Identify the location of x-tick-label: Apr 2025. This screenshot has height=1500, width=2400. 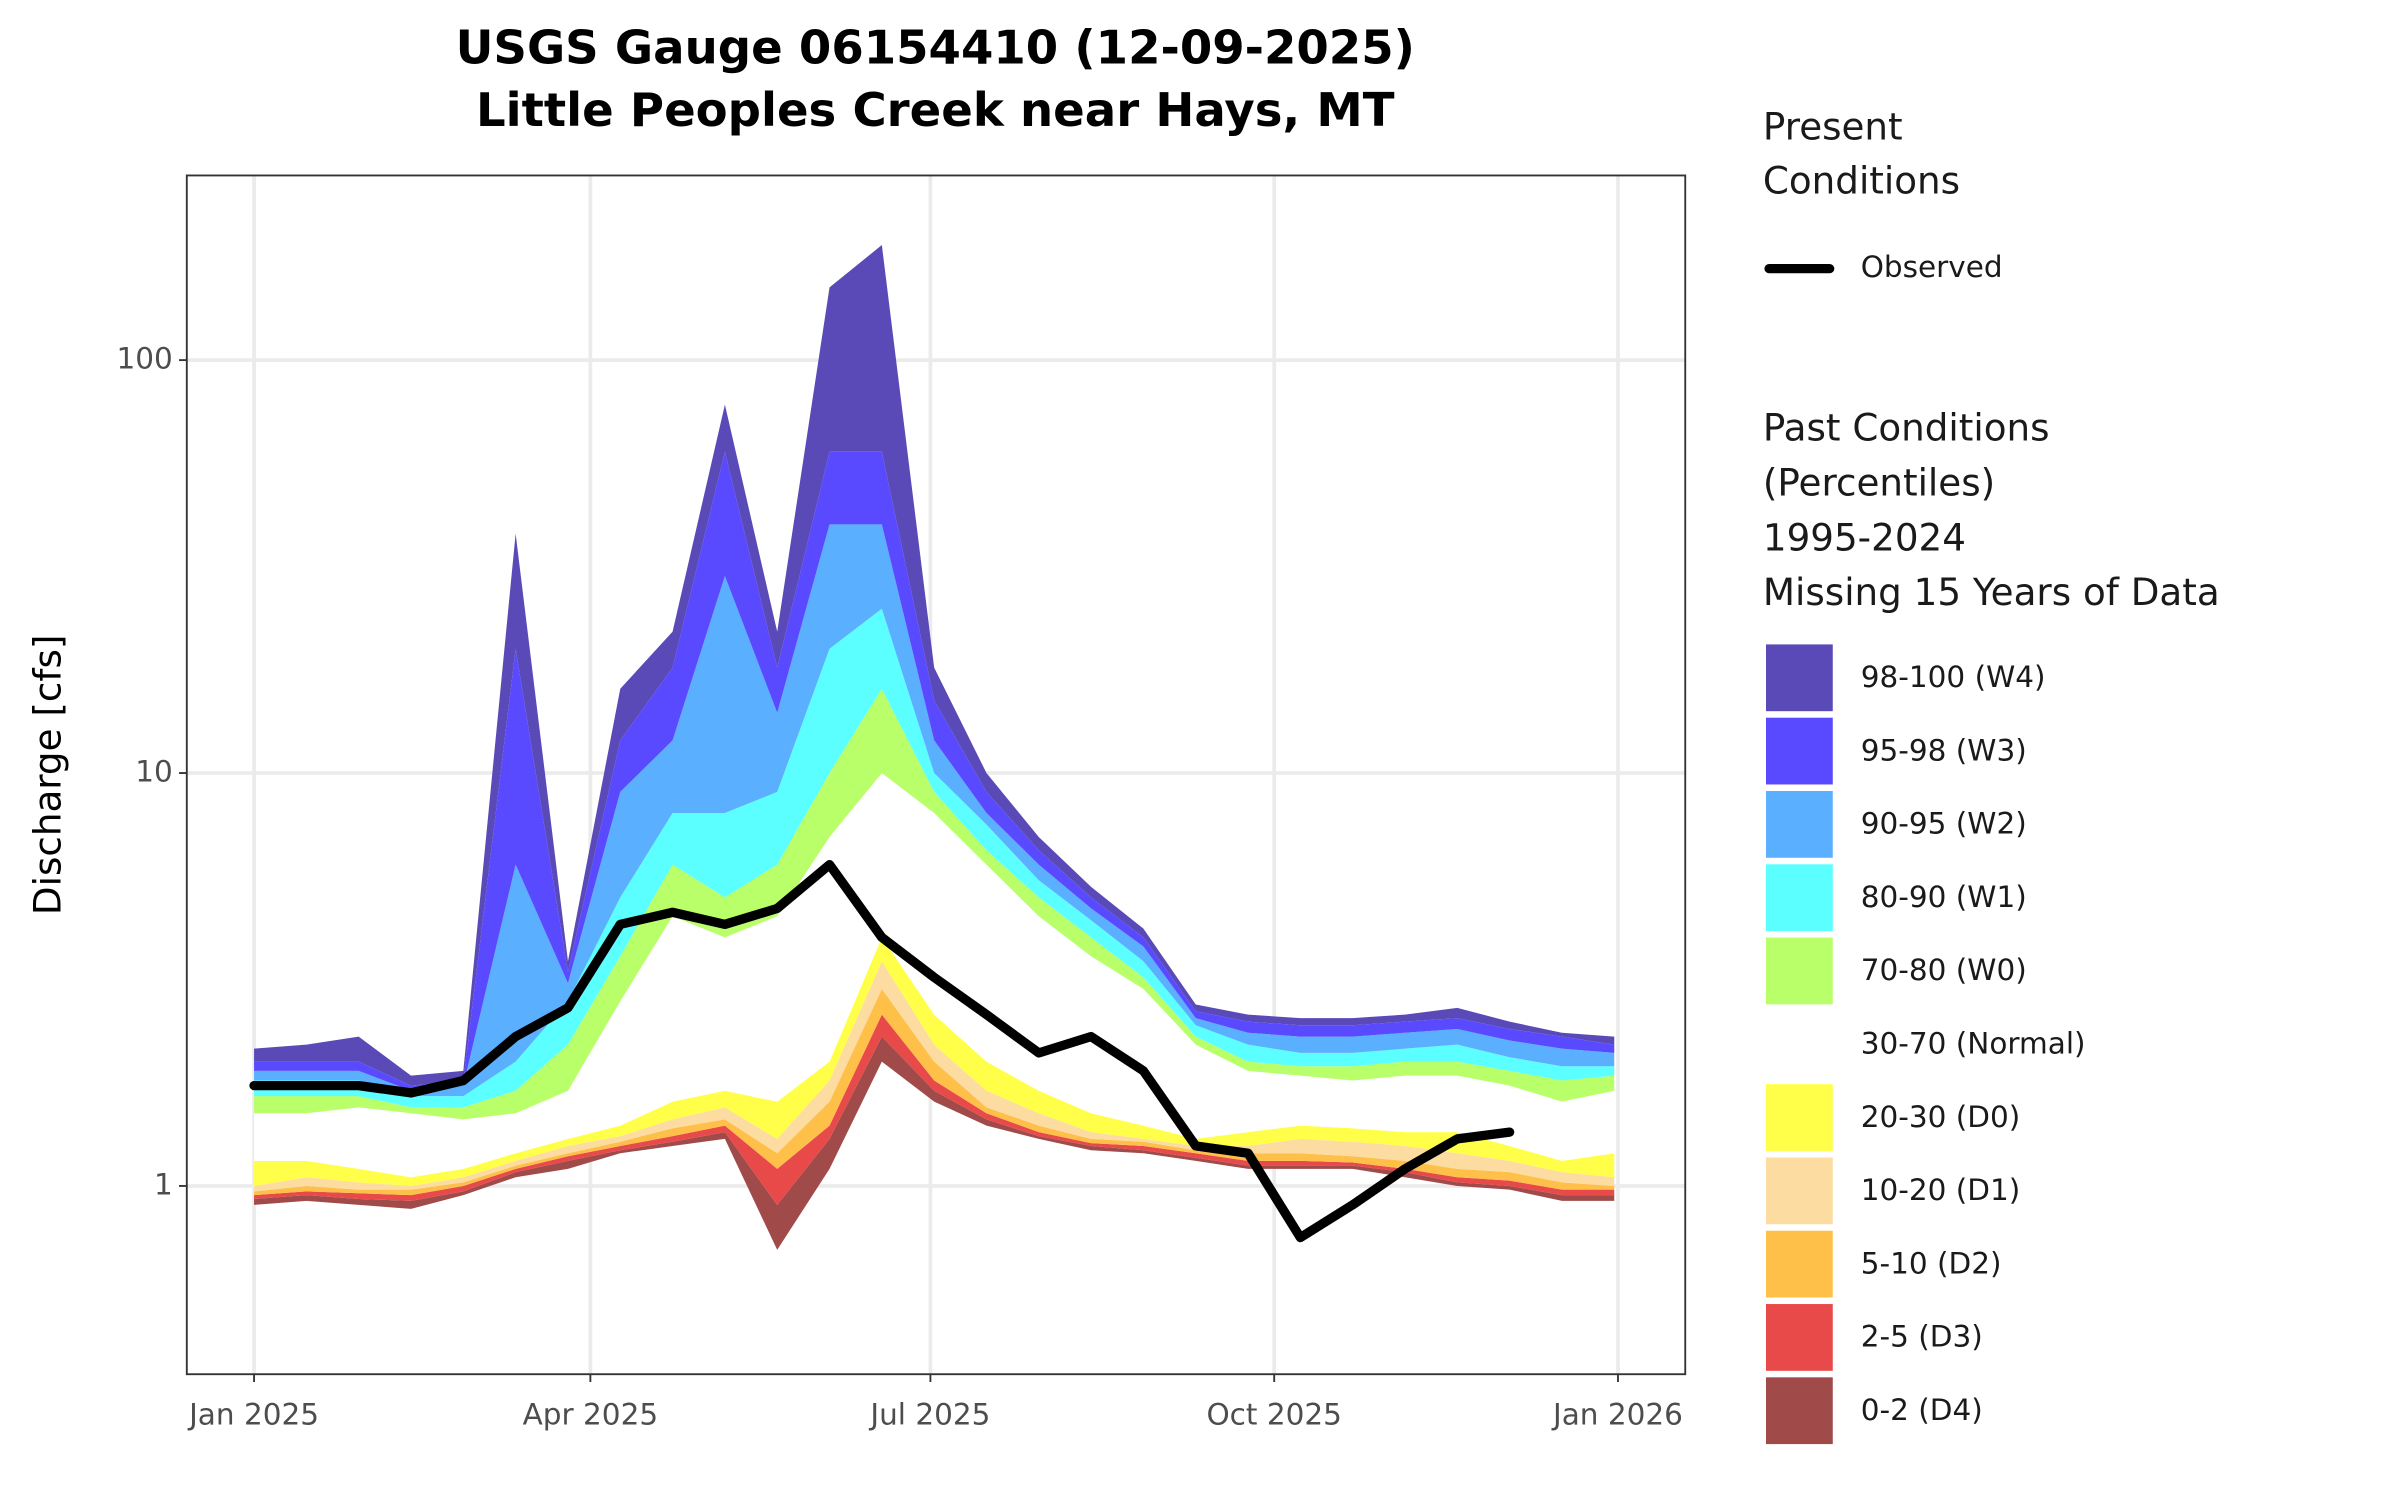
(591, 1415).